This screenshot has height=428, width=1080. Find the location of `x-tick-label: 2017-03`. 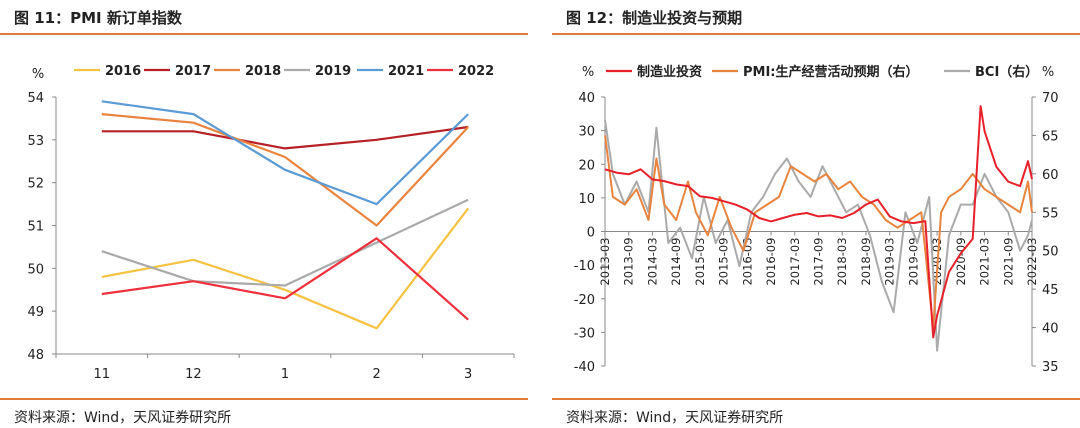

x-tick-label: 2017-03 is located at coordinates (795, 262).